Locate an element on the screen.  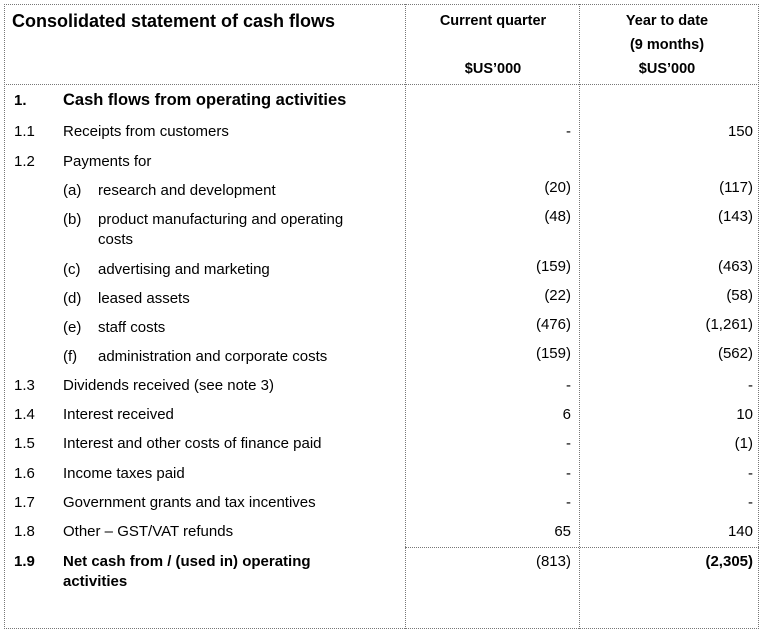
row-number: 1. is located at coordinates (20, 100).